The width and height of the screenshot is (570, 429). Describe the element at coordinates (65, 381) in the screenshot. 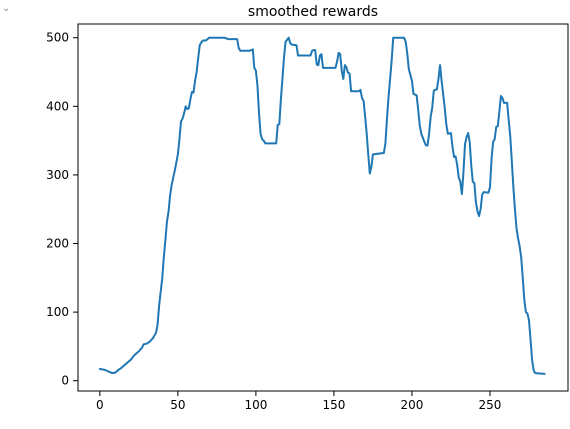

I see `y-tick-label: 0` at that location.